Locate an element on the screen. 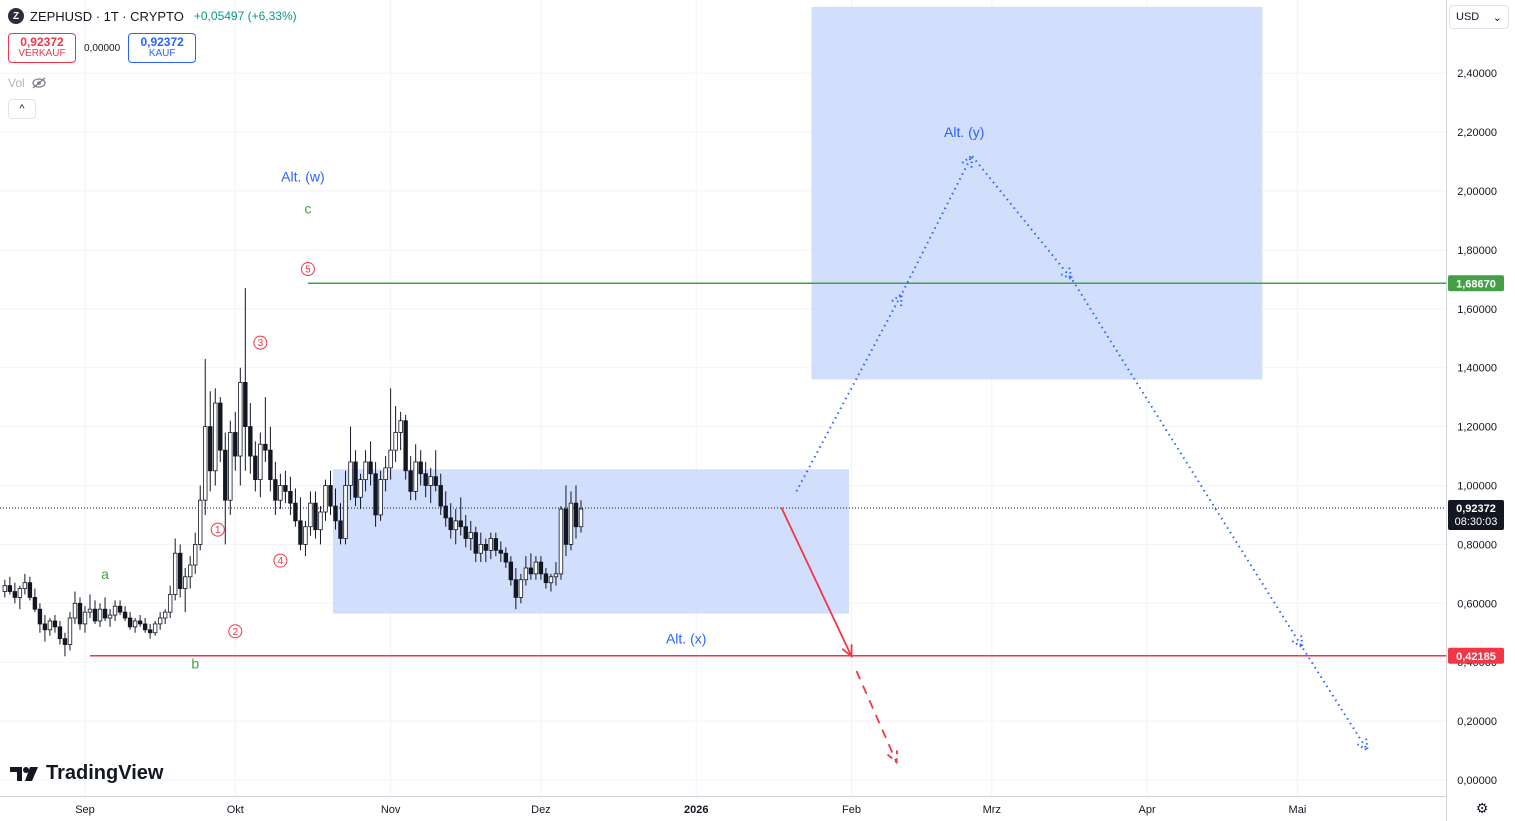  price-tick-label: 1,00000 is located at coordinates (1477, 487).